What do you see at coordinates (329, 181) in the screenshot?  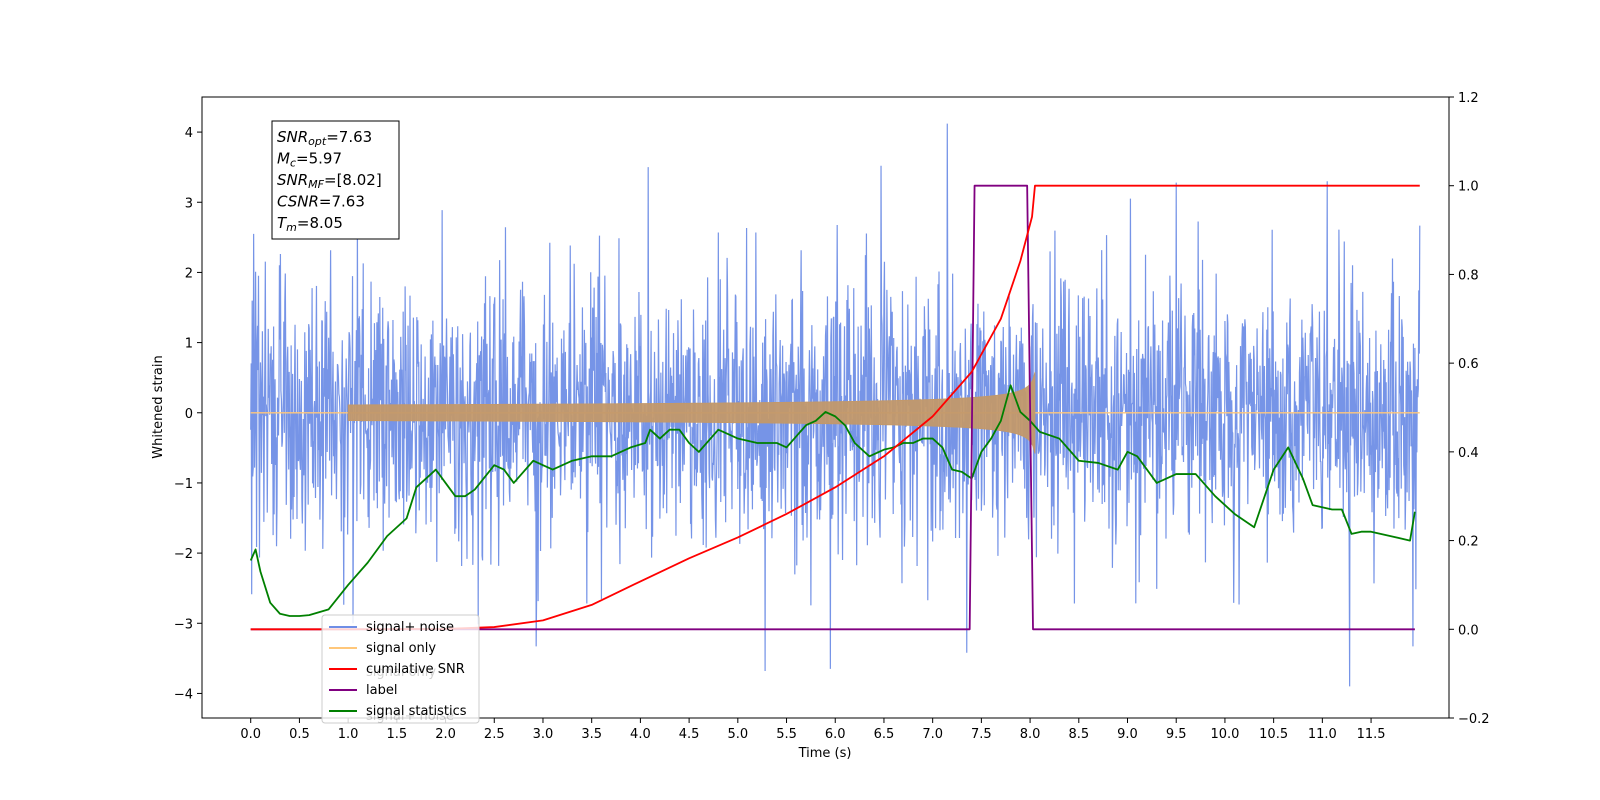 I see `annotation-line: SNRMF=[8.02]` at bounding box center [329, 181].